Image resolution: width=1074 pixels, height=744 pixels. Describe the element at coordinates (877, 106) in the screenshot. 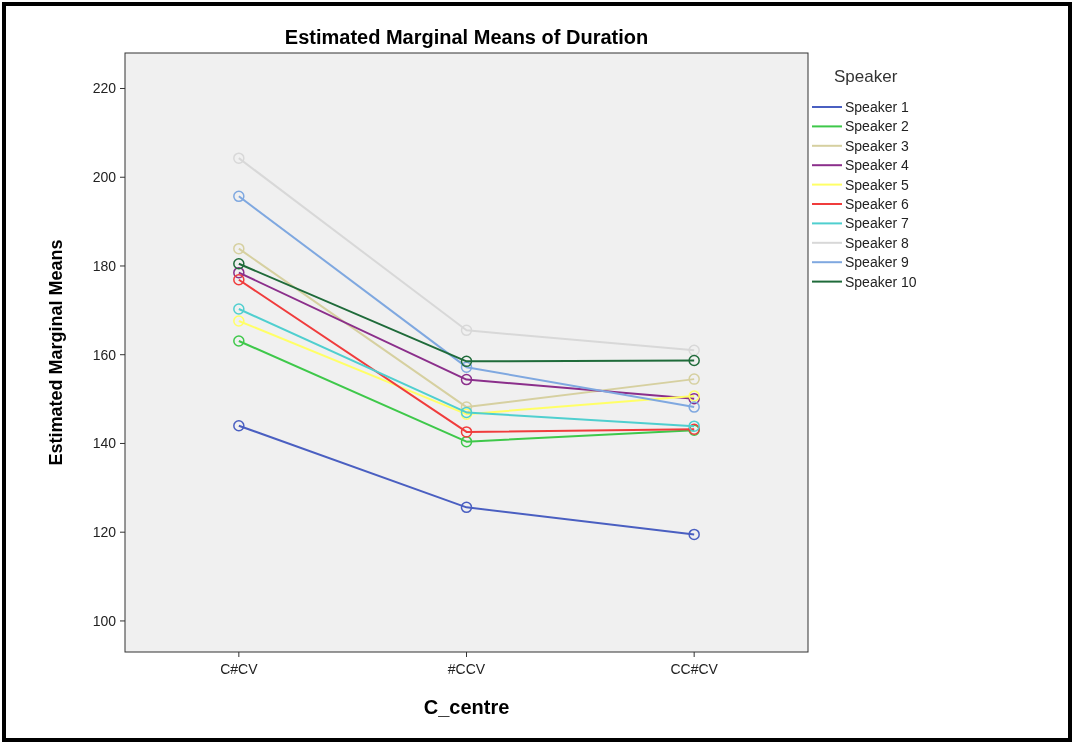

I see `legend-label: Speaker 1` at that location.